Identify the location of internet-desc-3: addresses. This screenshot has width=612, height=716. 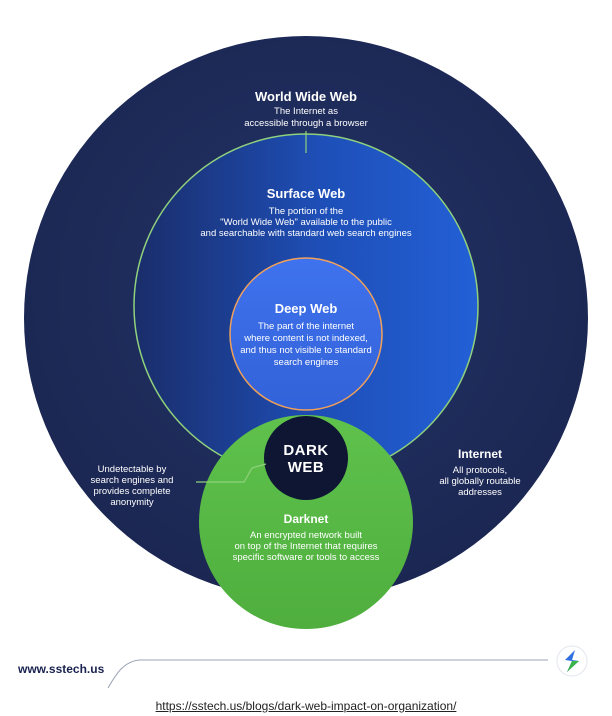
(480, 492).